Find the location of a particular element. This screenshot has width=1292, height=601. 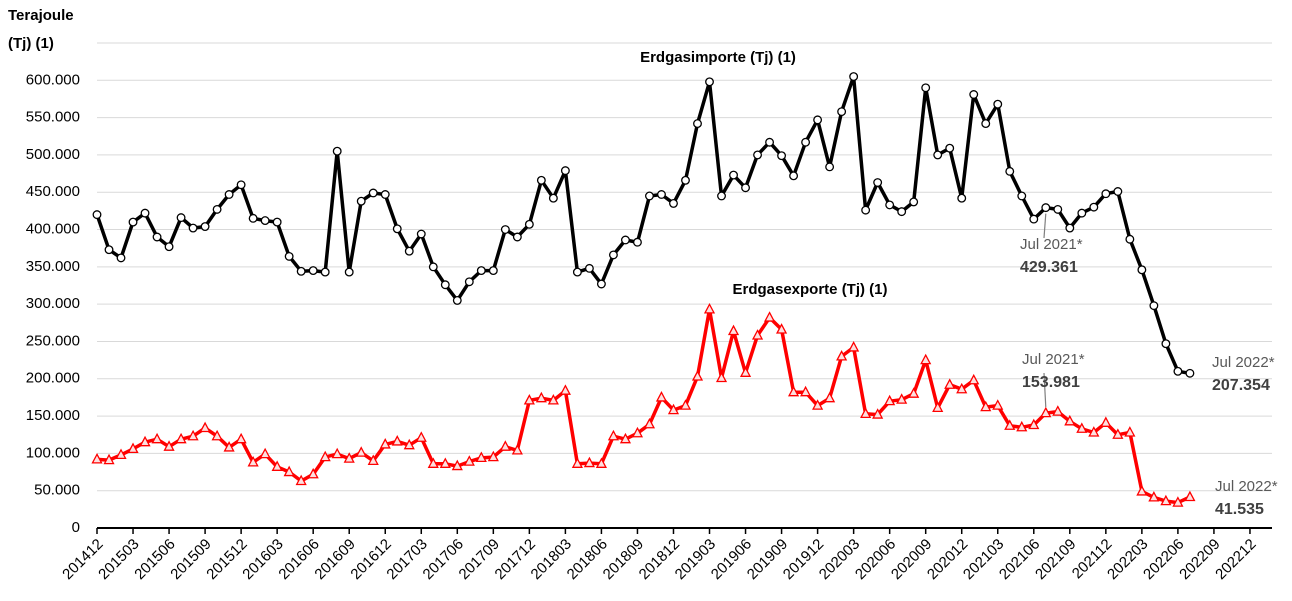

x-tick-label: 202109 is located at coordinates (1055, 559).